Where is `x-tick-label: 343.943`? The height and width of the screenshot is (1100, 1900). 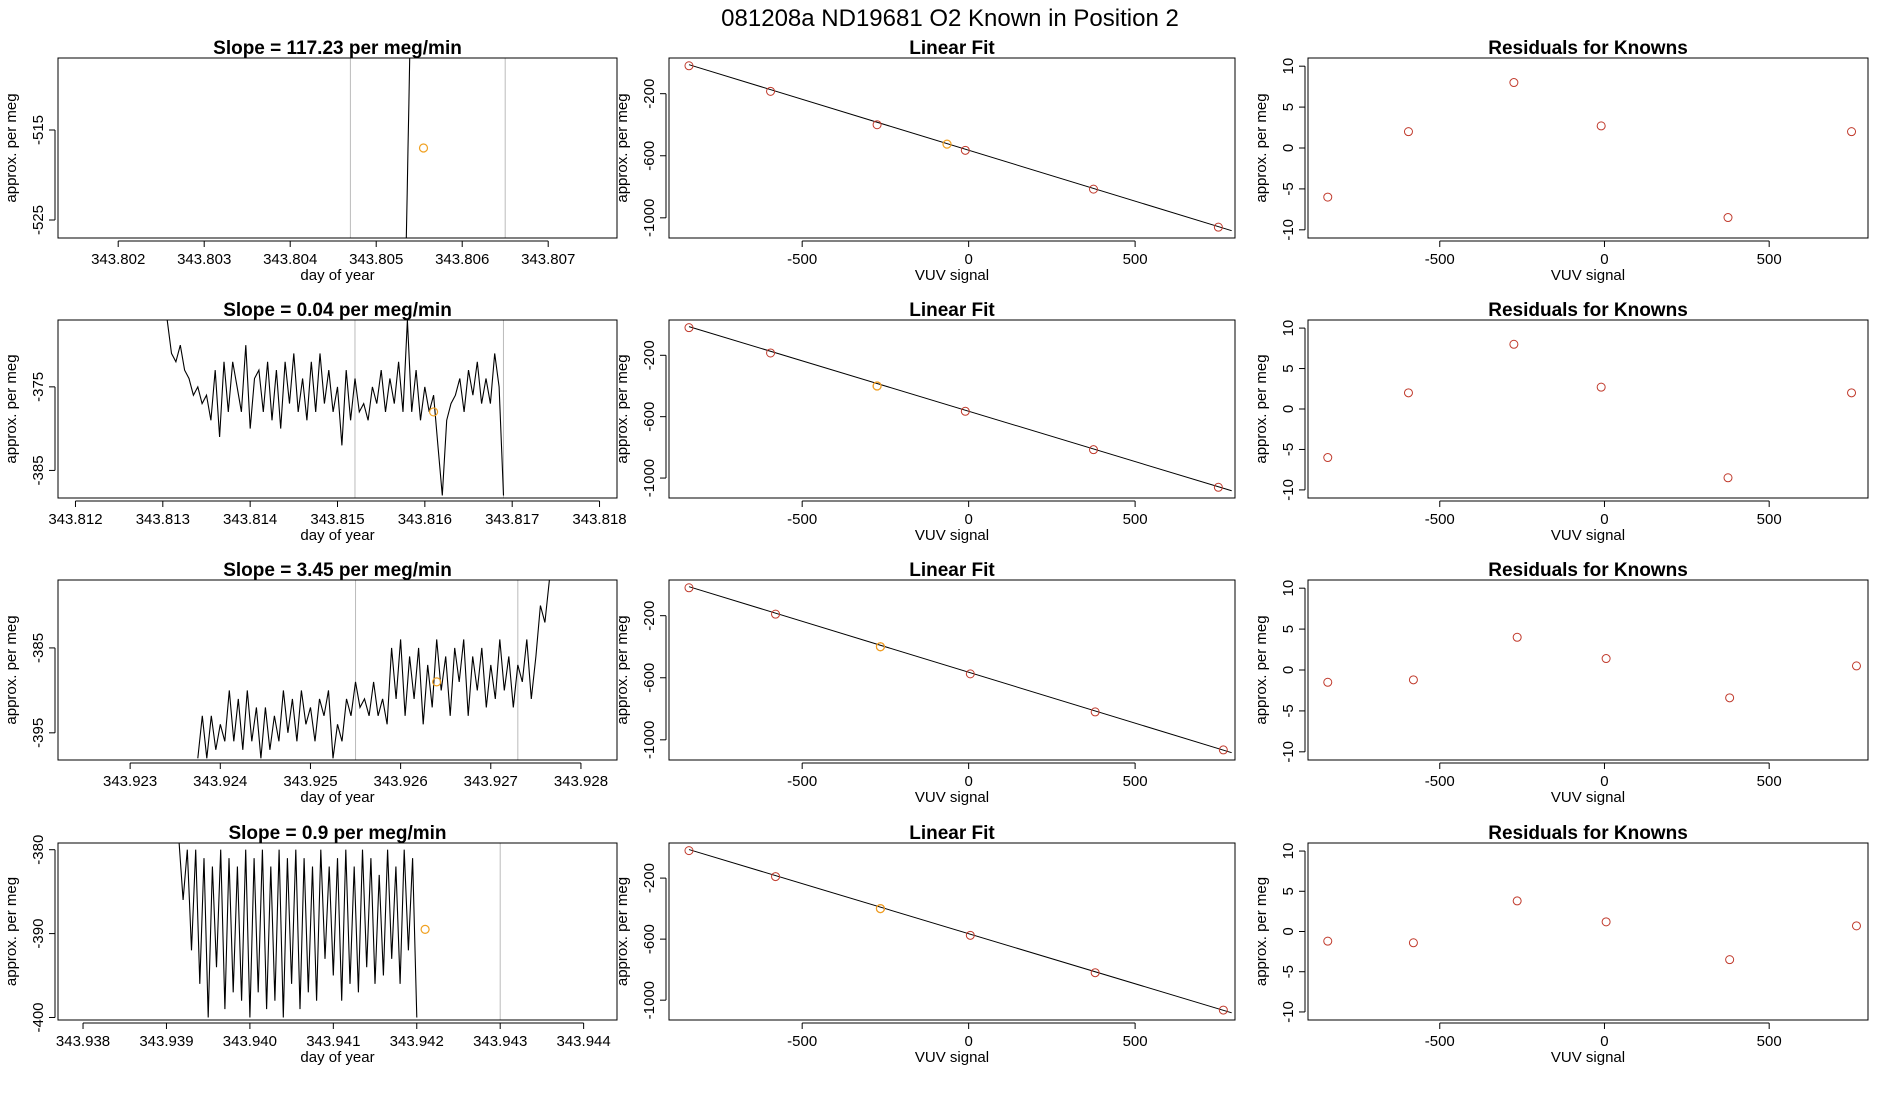 x-tick-label: 343.943 is located at coordinates (500, 1041).